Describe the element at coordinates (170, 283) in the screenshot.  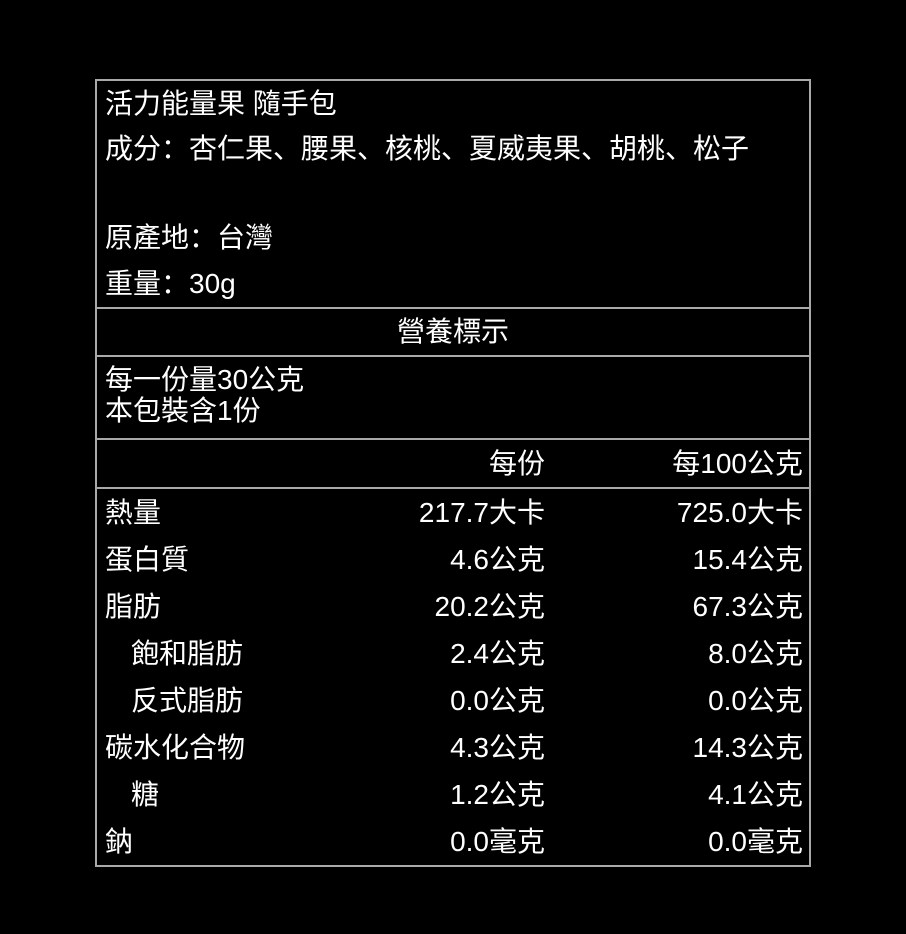
I see `weight: 重量：30g` at that location.